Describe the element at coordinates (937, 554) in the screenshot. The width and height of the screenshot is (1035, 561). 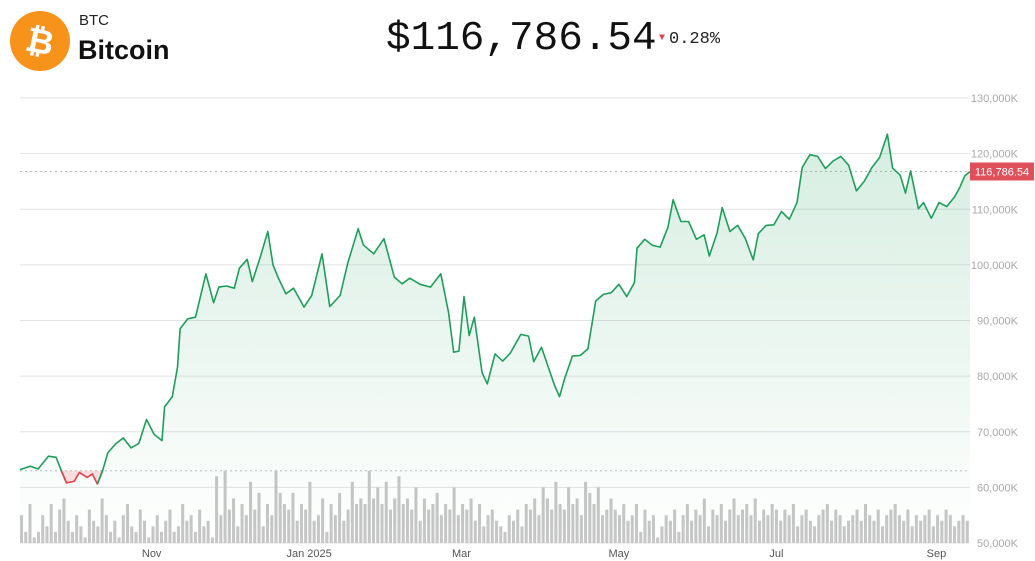
I see `x-tick-label: Sep` at that location.